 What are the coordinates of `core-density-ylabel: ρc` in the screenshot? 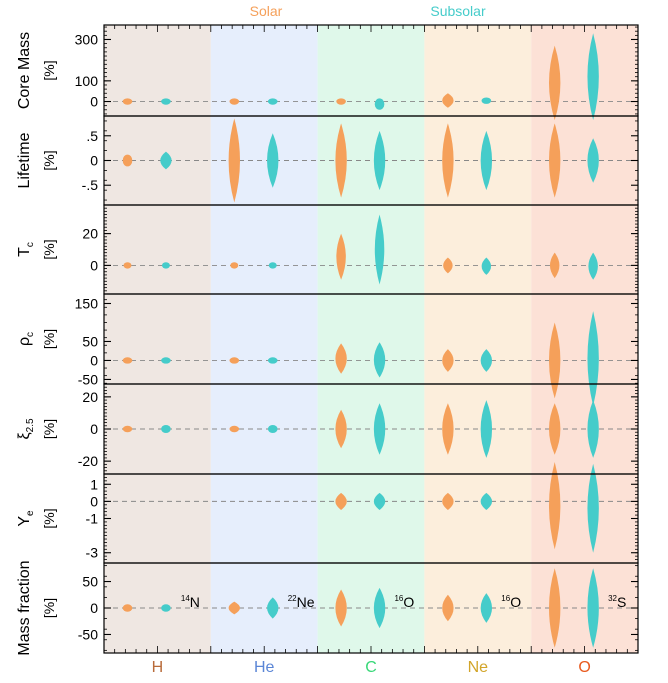 It's located at (26, 339).